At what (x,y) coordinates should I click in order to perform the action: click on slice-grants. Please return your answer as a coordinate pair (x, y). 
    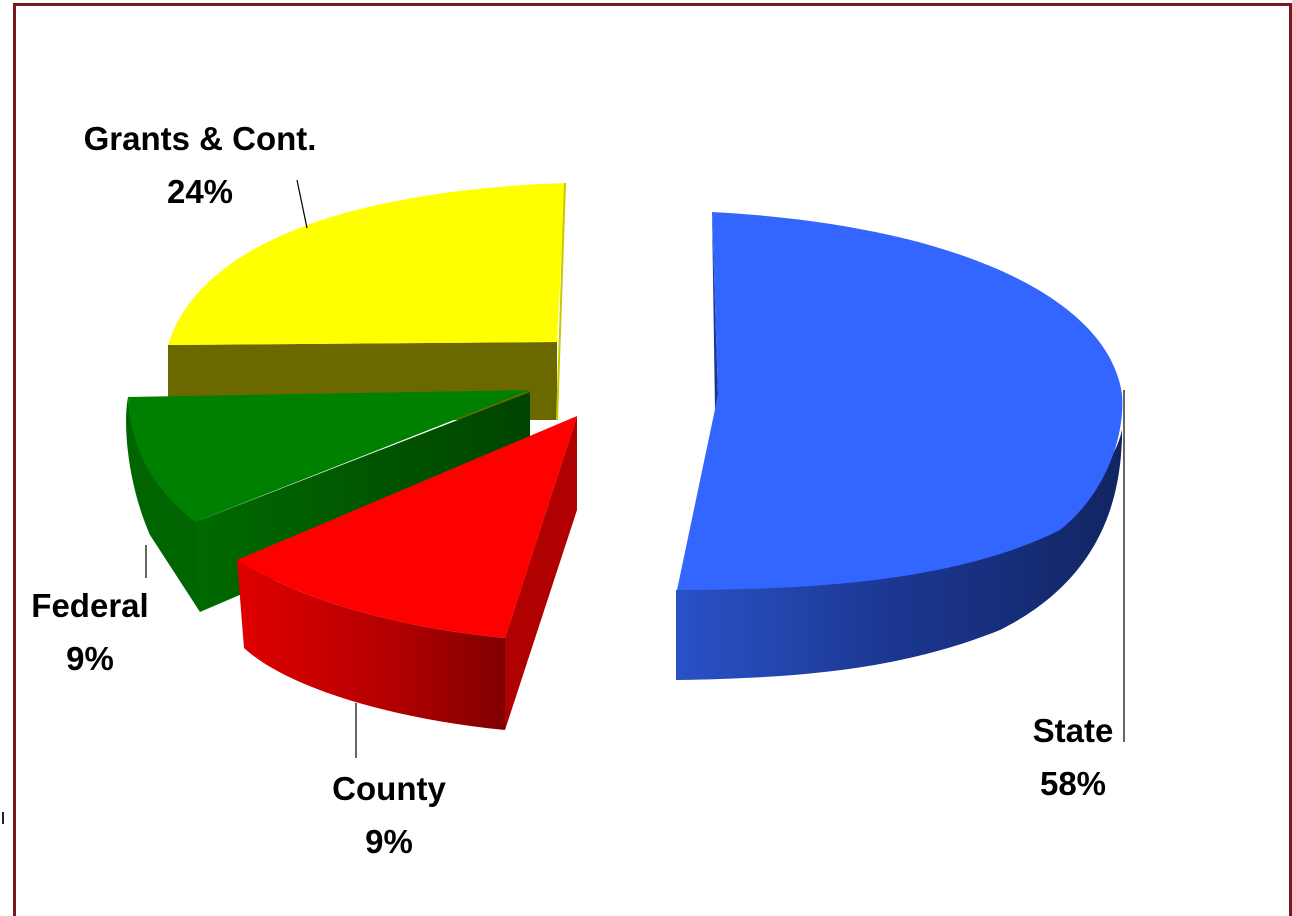
    Looking at the image, I should click on (367, 301).